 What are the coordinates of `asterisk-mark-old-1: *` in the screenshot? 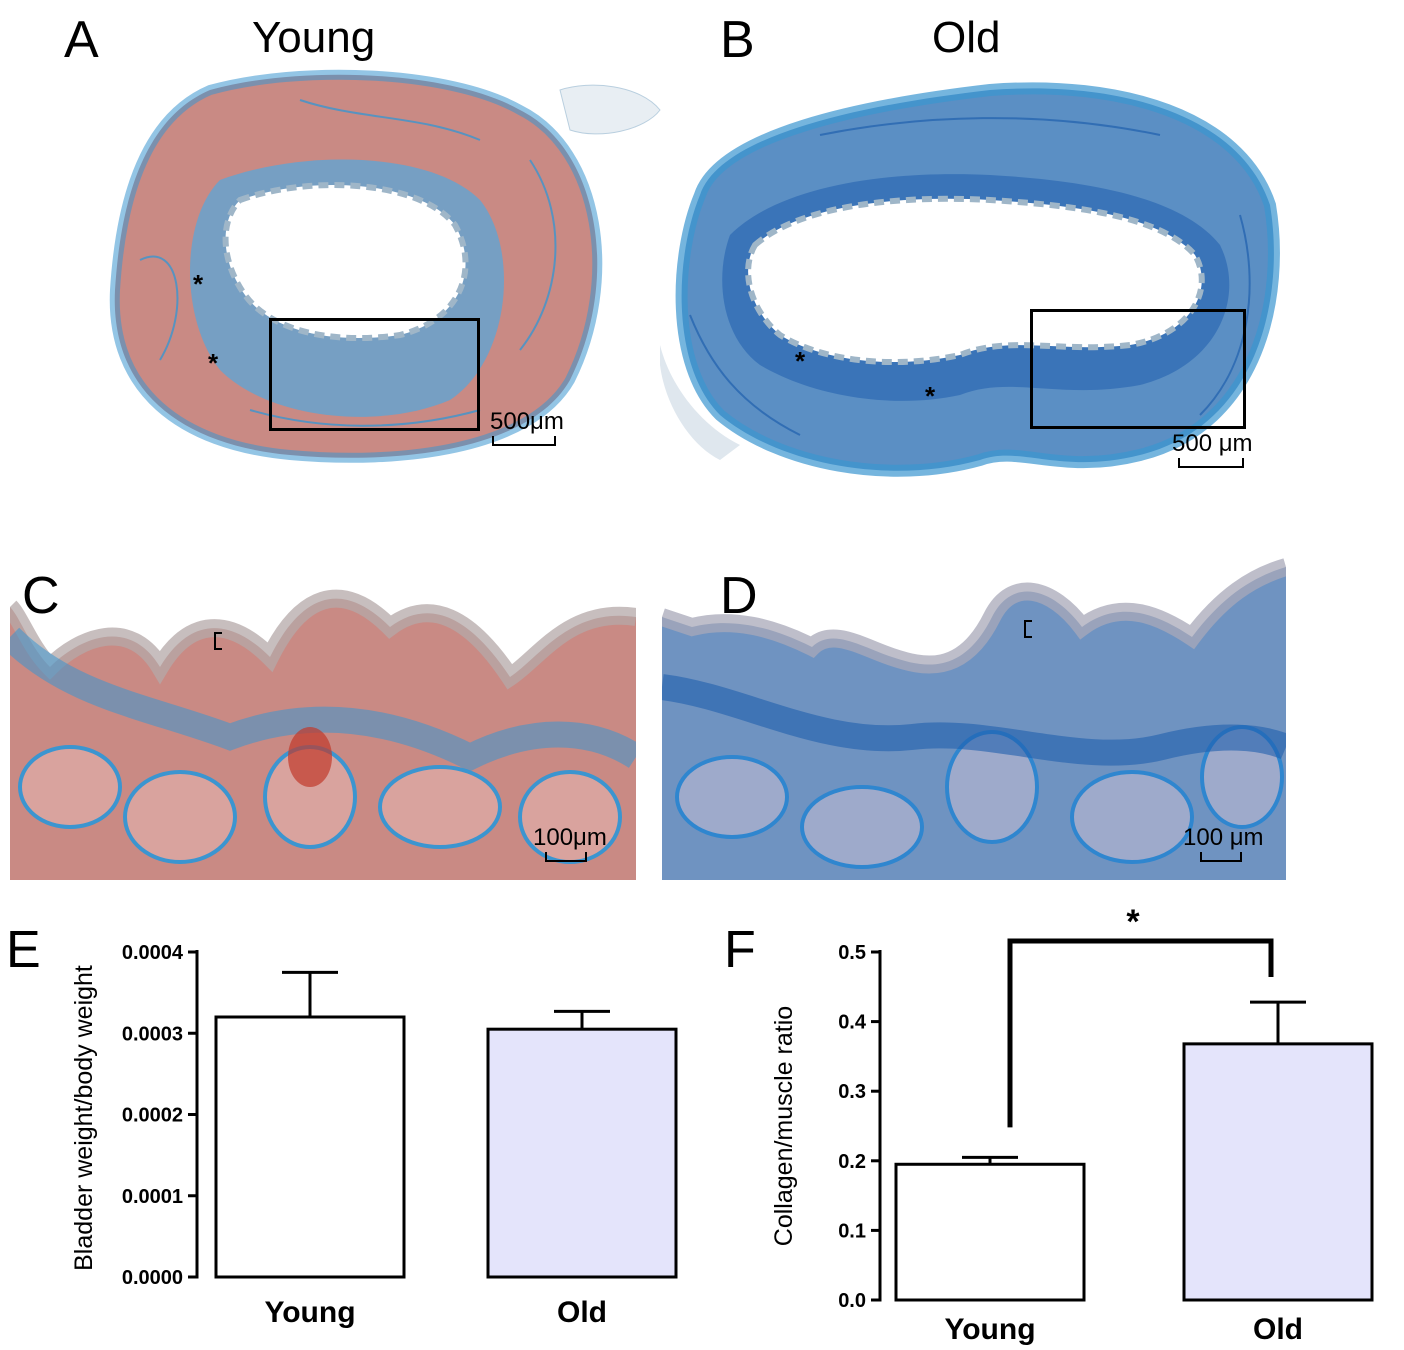 It's located at (800, 361).